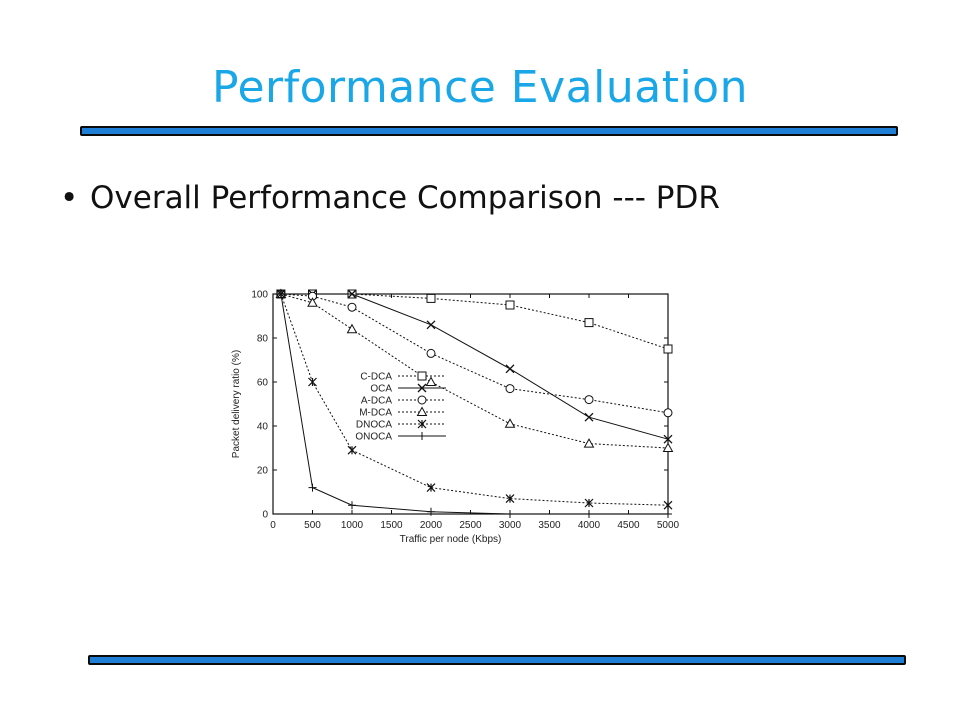  I want to click on series-line-m-dca, so click(474, 371).